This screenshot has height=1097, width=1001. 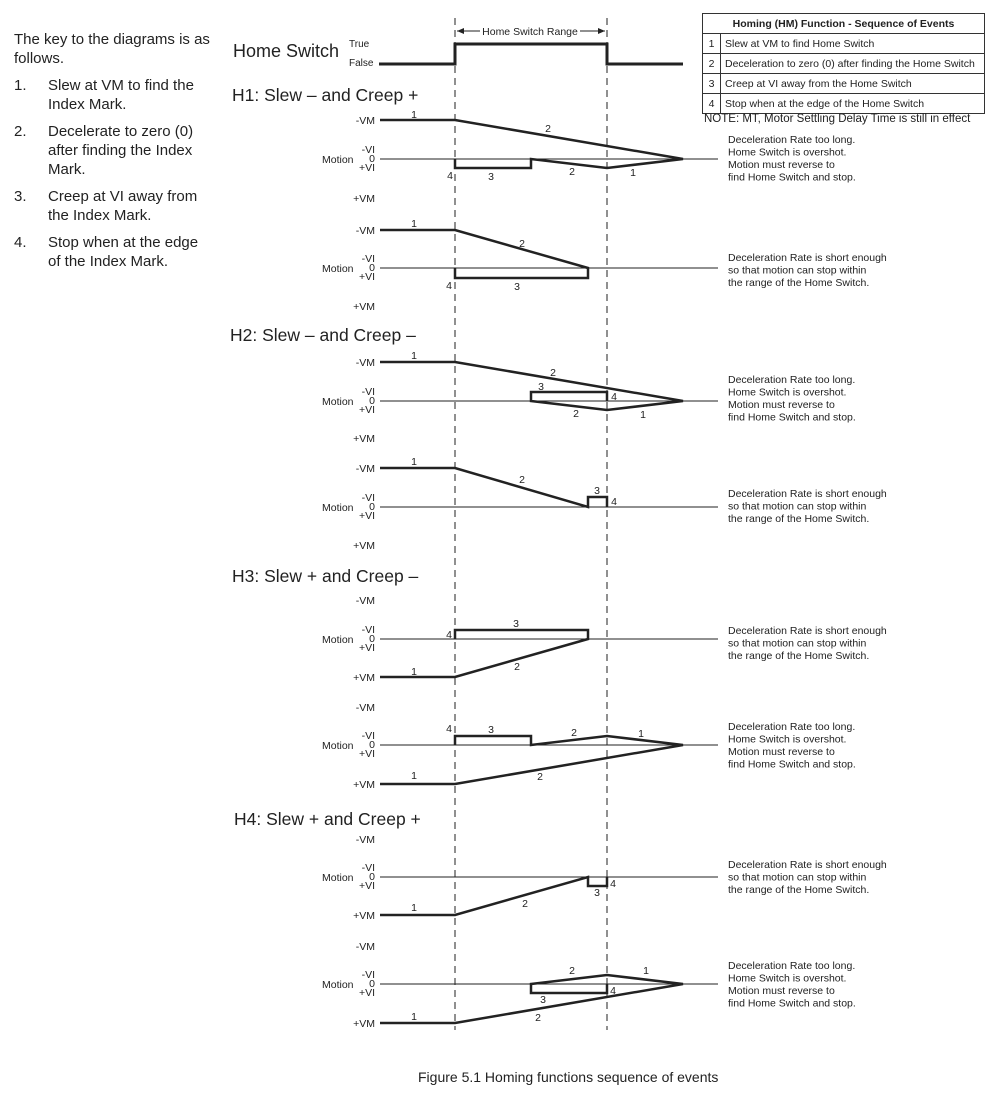 I want to click on table-row: 1 Slew at VM to find Home Switch, so click(x=843, y=43).